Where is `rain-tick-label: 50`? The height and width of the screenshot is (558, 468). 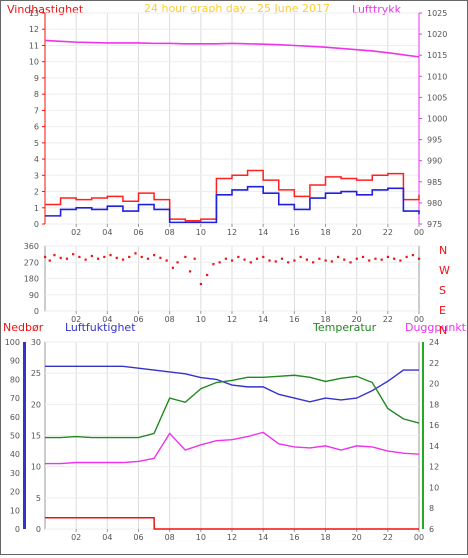
rain-tick-label: 50 is located at coordinates (15, 436).